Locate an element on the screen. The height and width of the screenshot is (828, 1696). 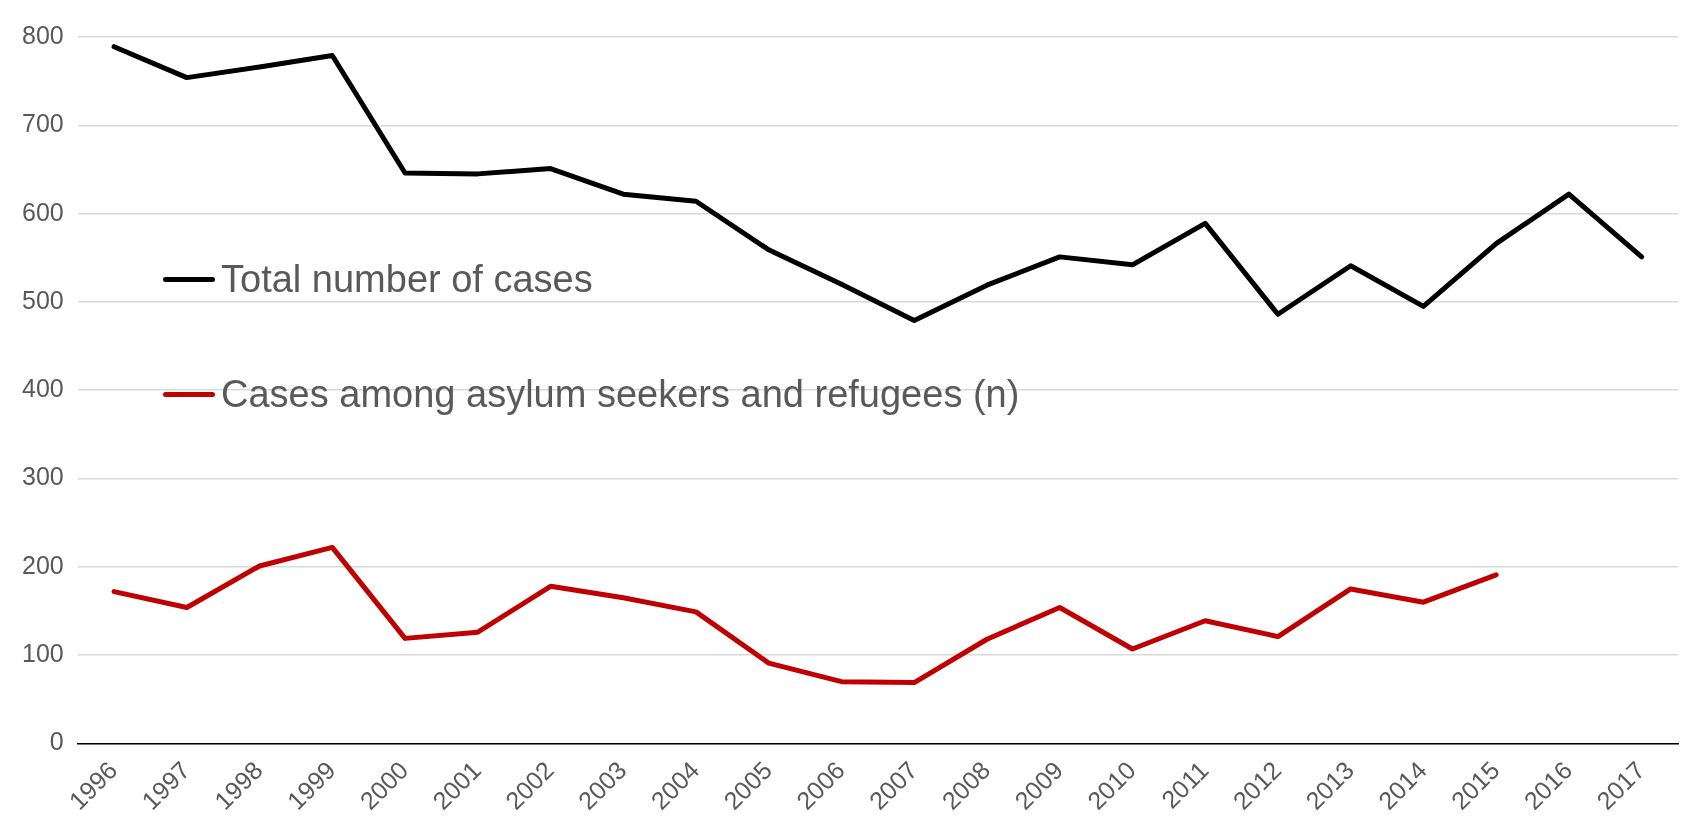
y-tick-label: 0 is located at coordinates (56, 741).